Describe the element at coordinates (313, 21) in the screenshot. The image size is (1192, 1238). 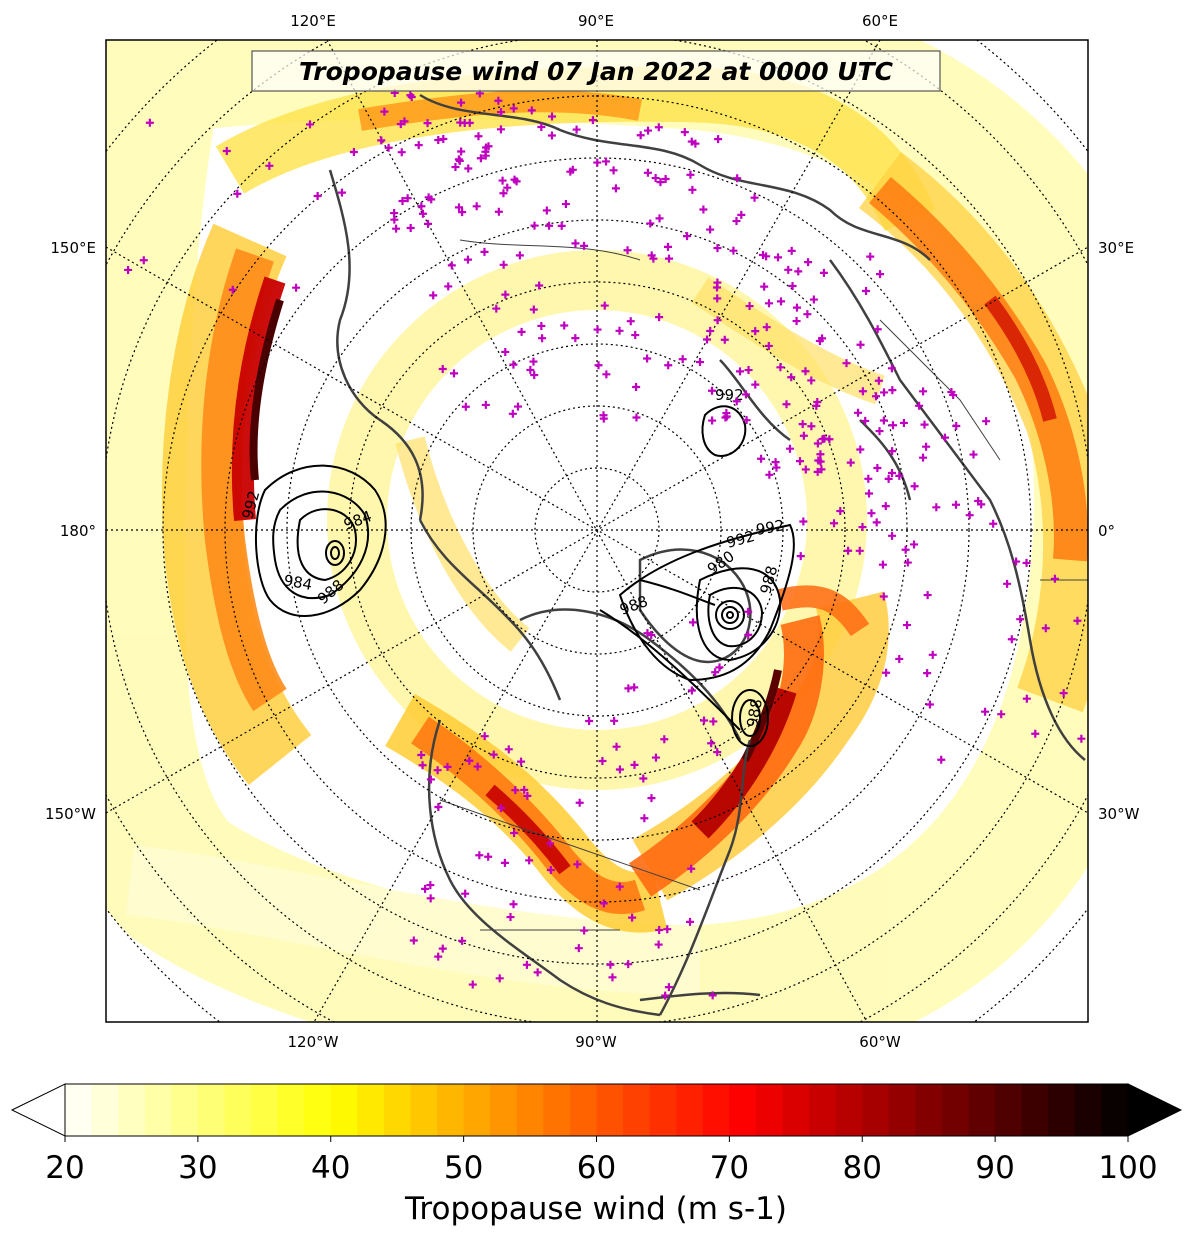
I see `lon-label-top: 120°E` at that location.